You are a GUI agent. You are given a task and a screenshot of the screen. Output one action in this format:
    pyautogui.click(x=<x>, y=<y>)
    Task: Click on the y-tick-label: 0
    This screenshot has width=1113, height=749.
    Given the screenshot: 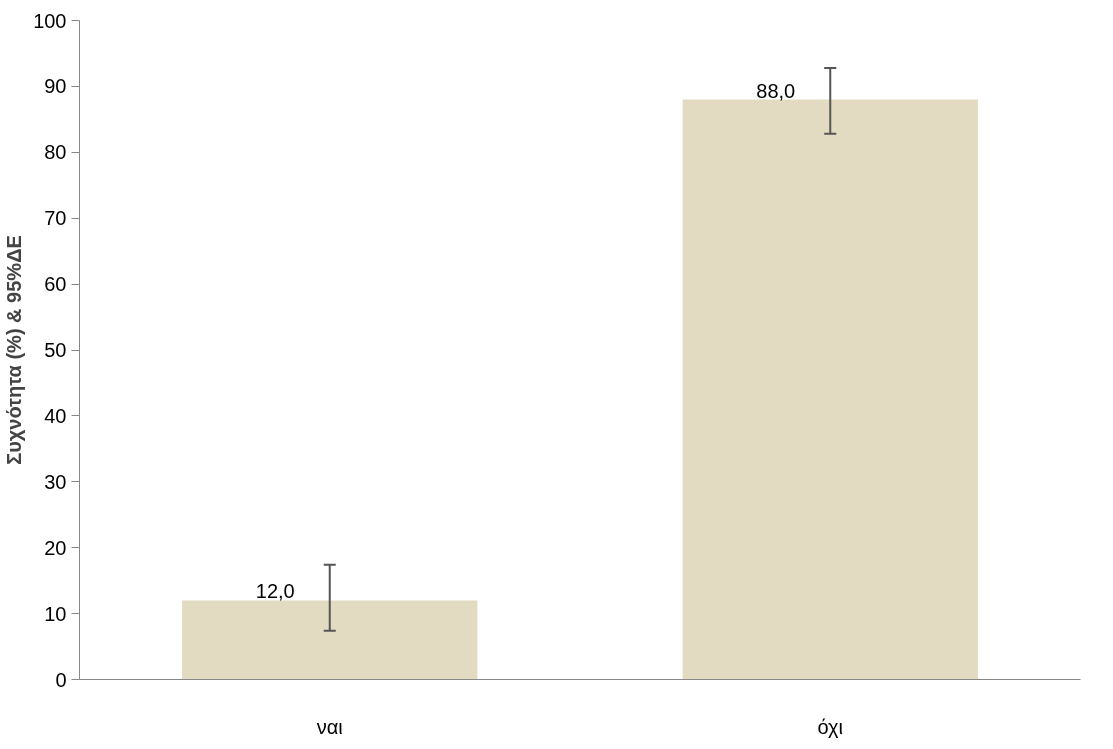 What is the action you would take?
    pyautogui.click(x=61, y=679)
    